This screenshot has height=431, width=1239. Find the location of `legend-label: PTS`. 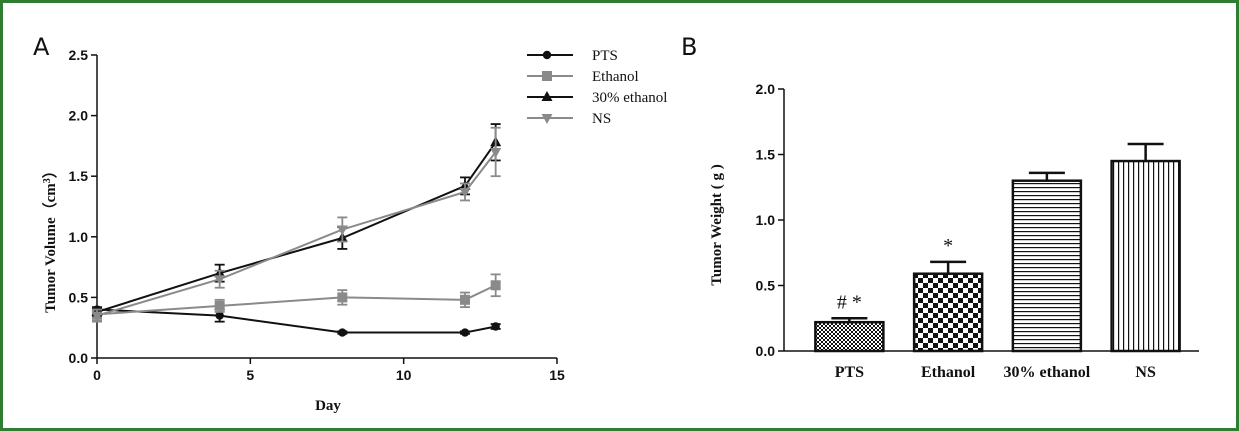

legend-label: PTS is located at coordinates (605, 56).